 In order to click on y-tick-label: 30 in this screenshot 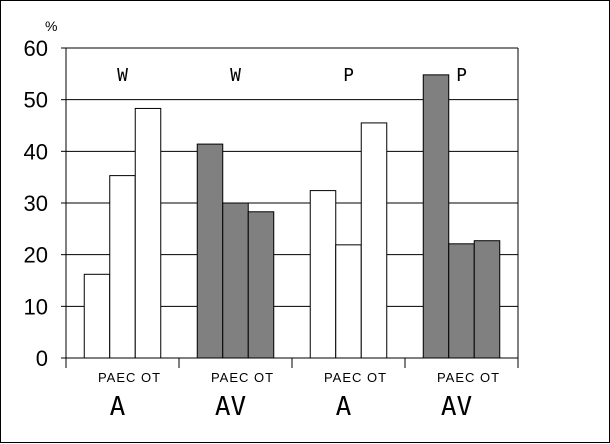, I will do `click(36, 203)`.